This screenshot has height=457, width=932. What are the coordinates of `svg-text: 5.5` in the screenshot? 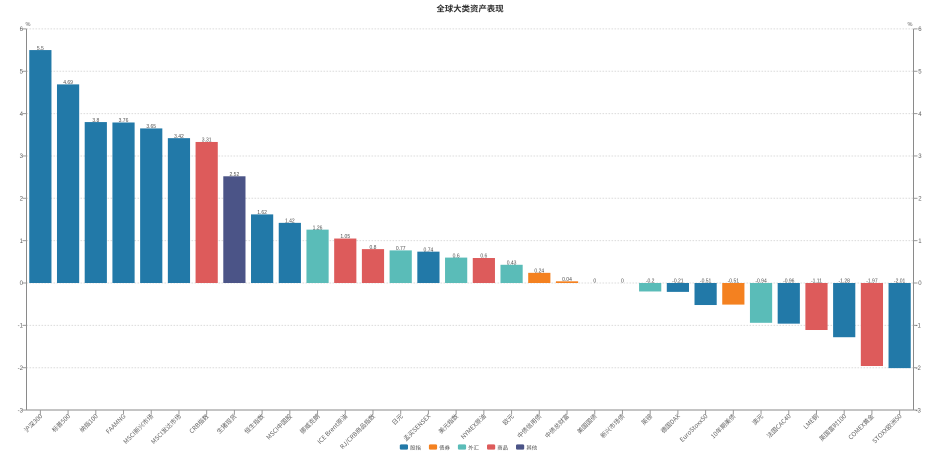 It's located at (40, 49).